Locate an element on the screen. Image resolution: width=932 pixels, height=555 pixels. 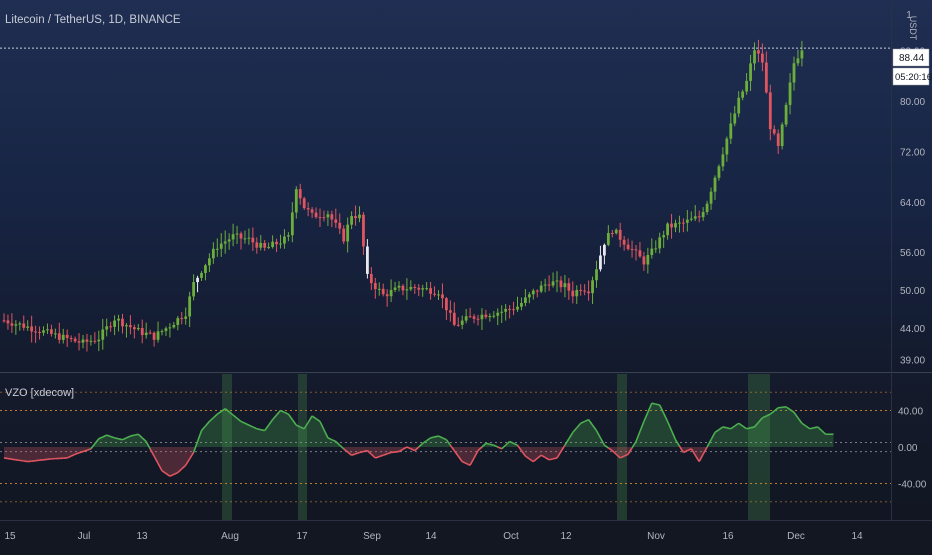
indicator-legend: VZO [xdecow] is located at coordinates (39, 393).